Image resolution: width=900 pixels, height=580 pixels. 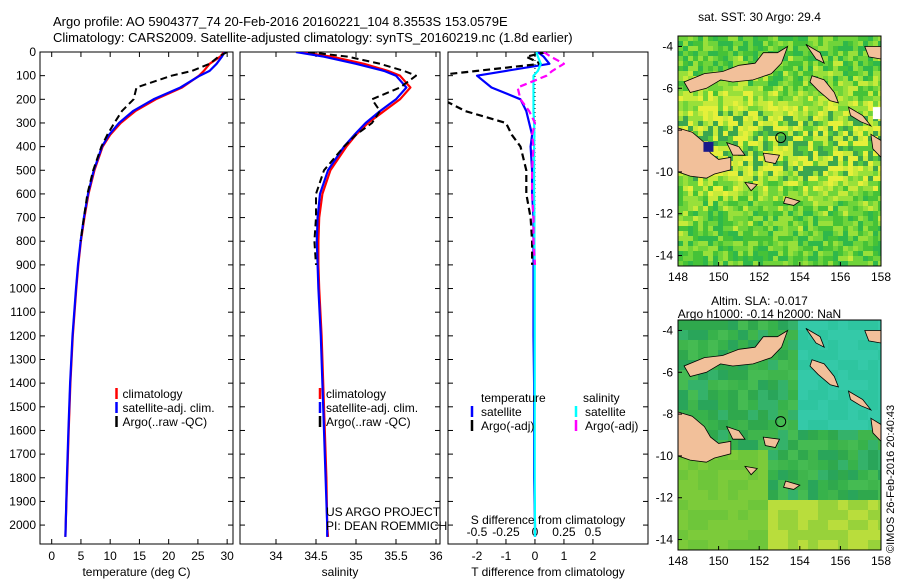 What do you see at coordinates (891, 479) in the screenshot?
I see `imos-credit: ©IMOS 26-Feb-2016 20:40:43` at bounding box center [891, 479].